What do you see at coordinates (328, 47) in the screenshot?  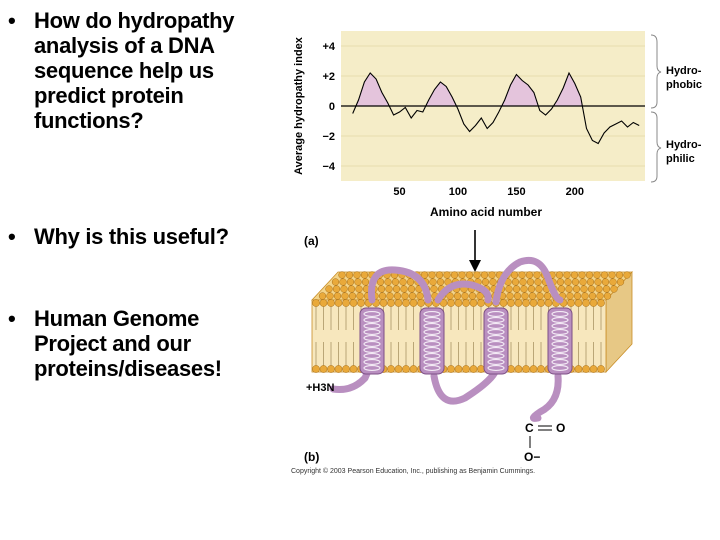 I see `y-tick-label: +4` at bounding box center [328, 47].